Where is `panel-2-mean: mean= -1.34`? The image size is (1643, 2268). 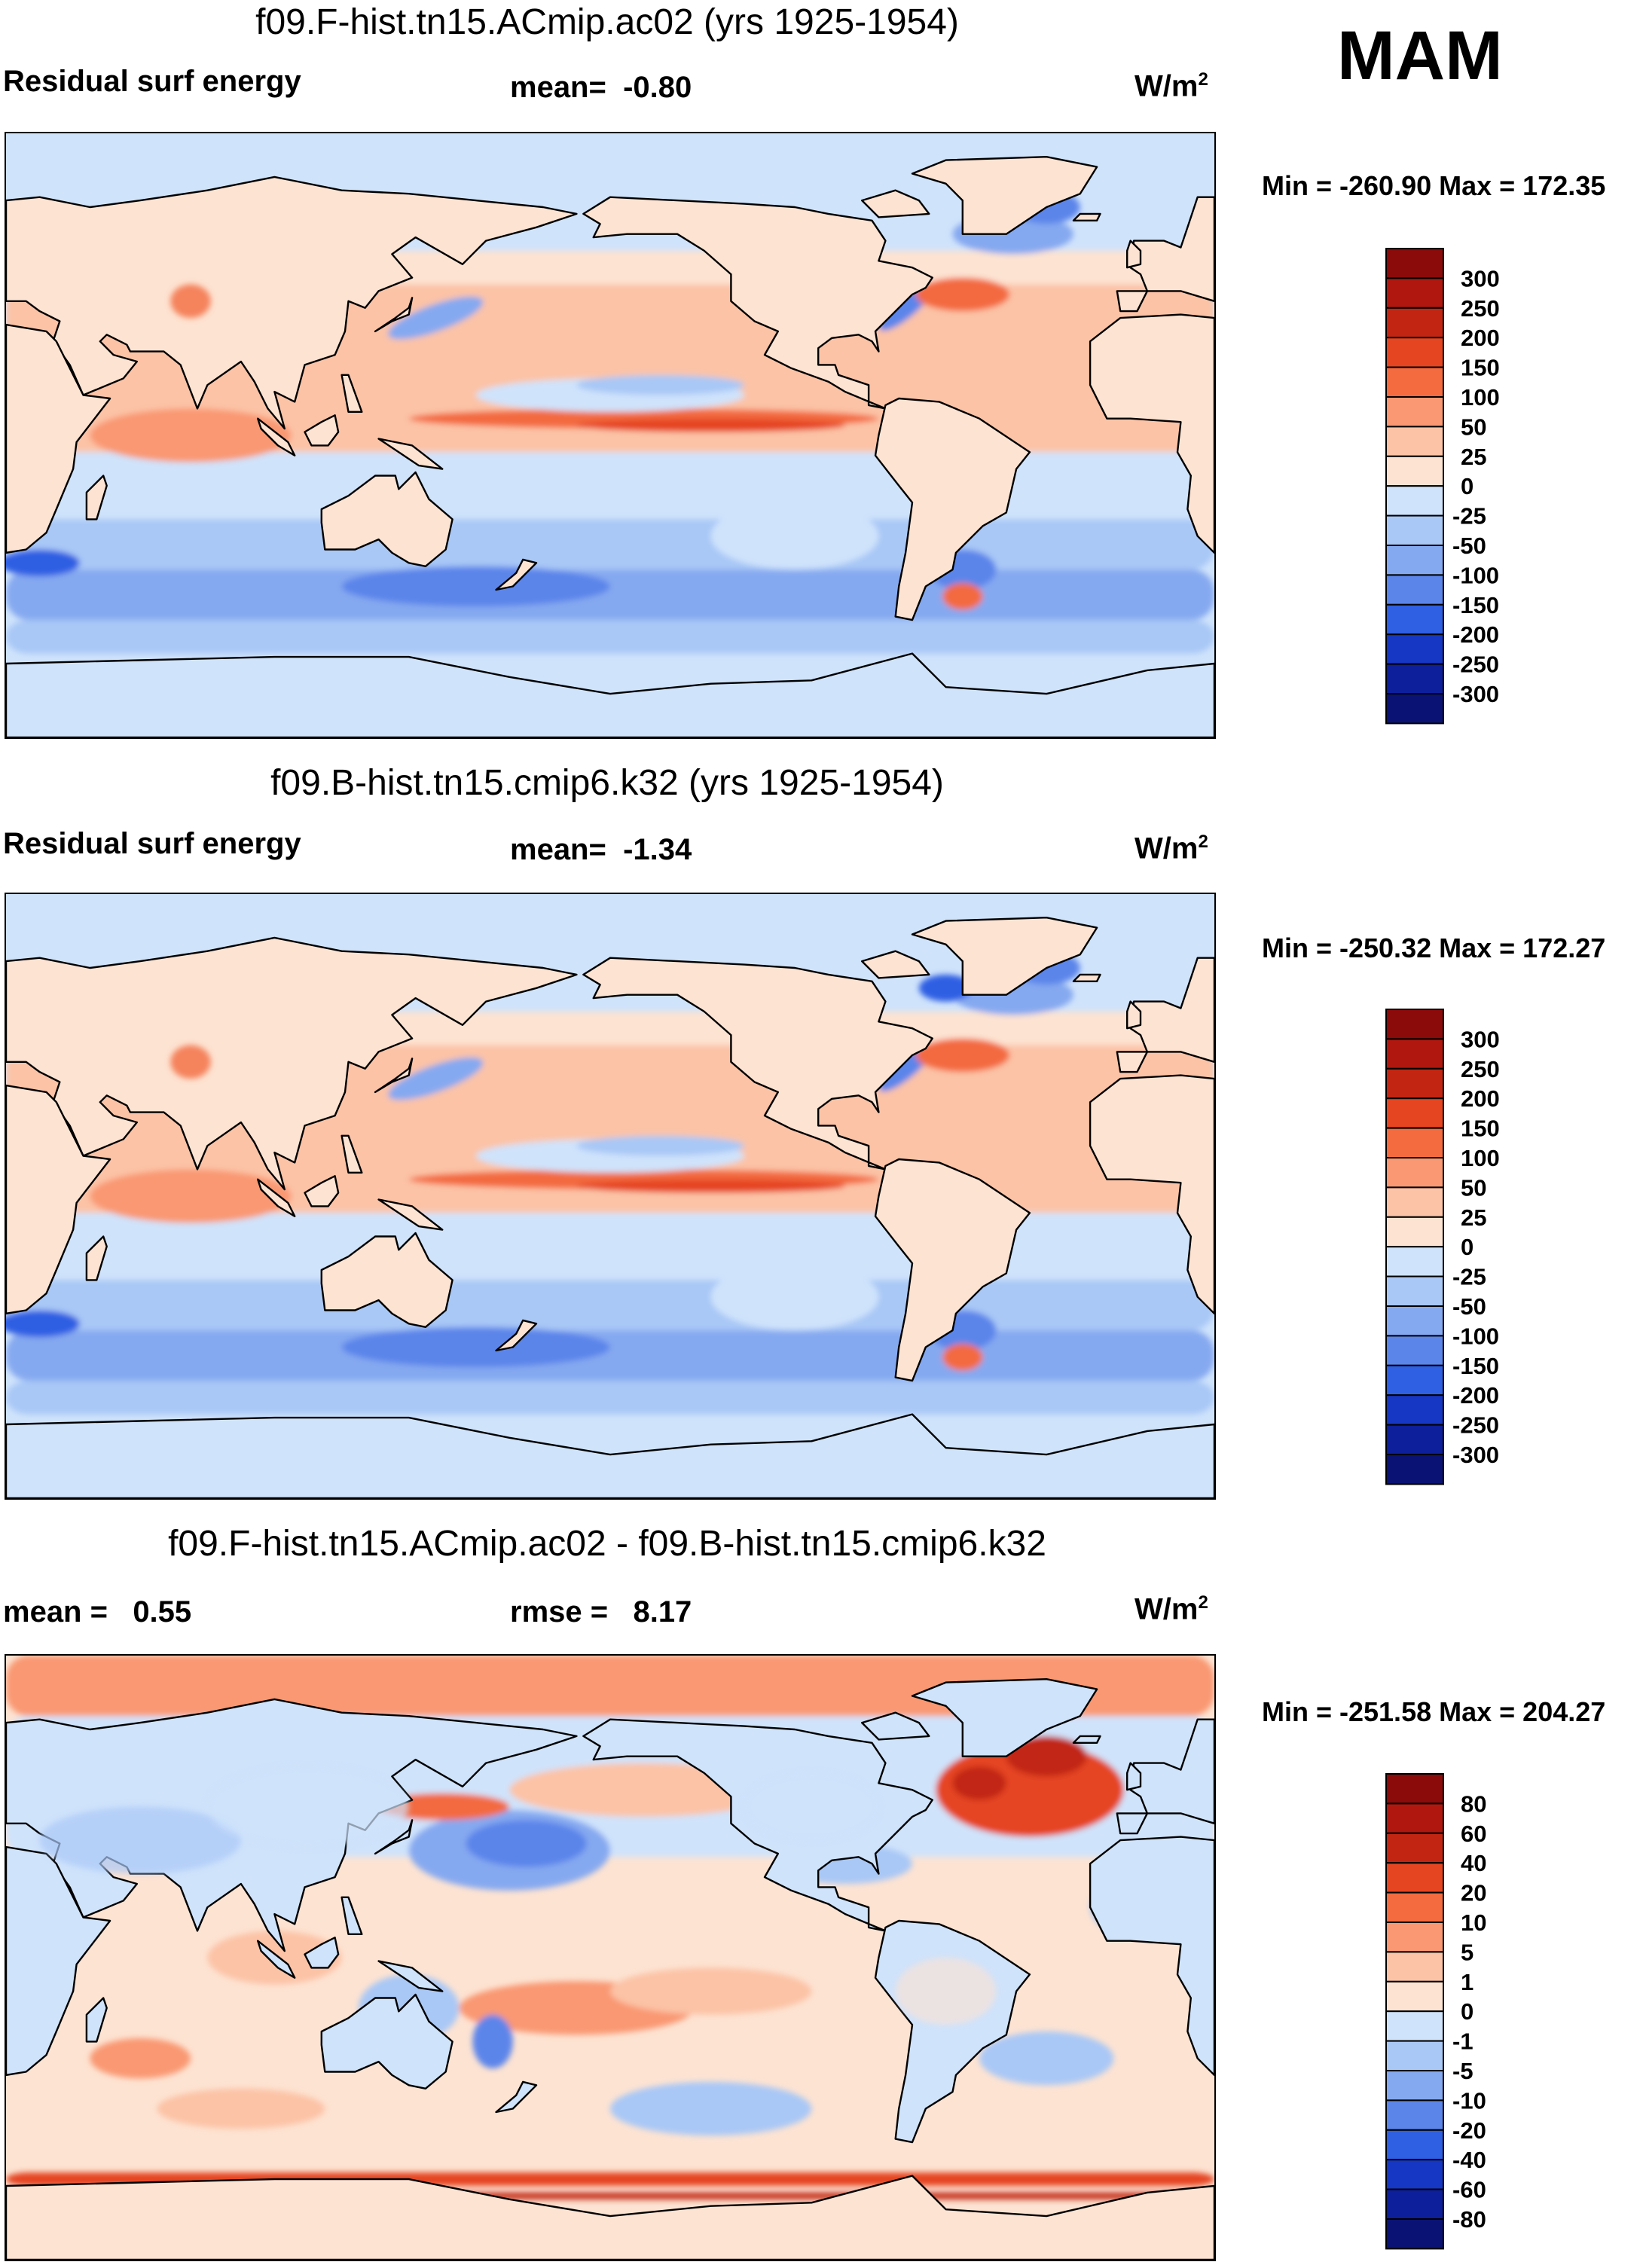 panel-2-mean: mean= -1.34 is located at coordinates (601, 850).